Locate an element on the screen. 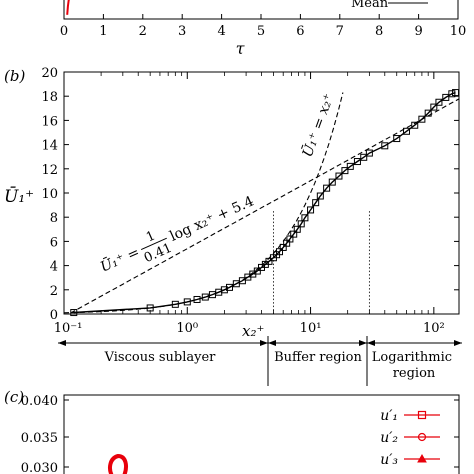 This screenshot has width=474, height=474. panel-a: 0 1 2 3 4 5 6 7 8 9 10 Mean τ is located at coordinates (263, 29).